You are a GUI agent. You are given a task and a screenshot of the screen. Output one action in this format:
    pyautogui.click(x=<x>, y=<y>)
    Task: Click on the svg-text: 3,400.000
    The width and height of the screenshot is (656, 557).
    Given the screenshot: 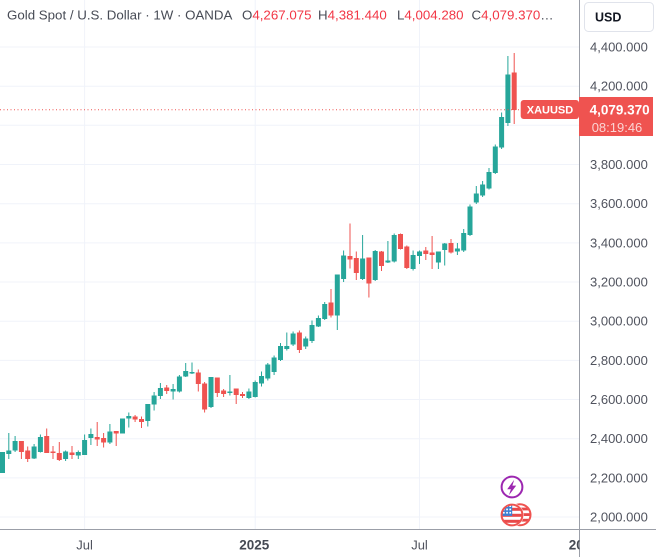 What is the action you would take?
    pyautogui.click(x=619, y=242)
    